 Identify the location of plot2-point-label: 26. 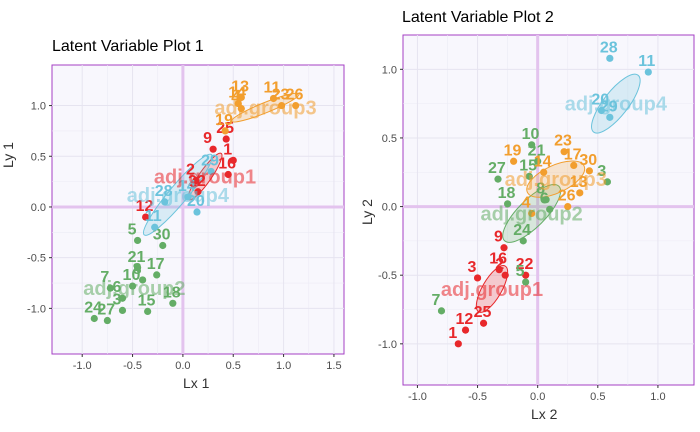
(567, 196).